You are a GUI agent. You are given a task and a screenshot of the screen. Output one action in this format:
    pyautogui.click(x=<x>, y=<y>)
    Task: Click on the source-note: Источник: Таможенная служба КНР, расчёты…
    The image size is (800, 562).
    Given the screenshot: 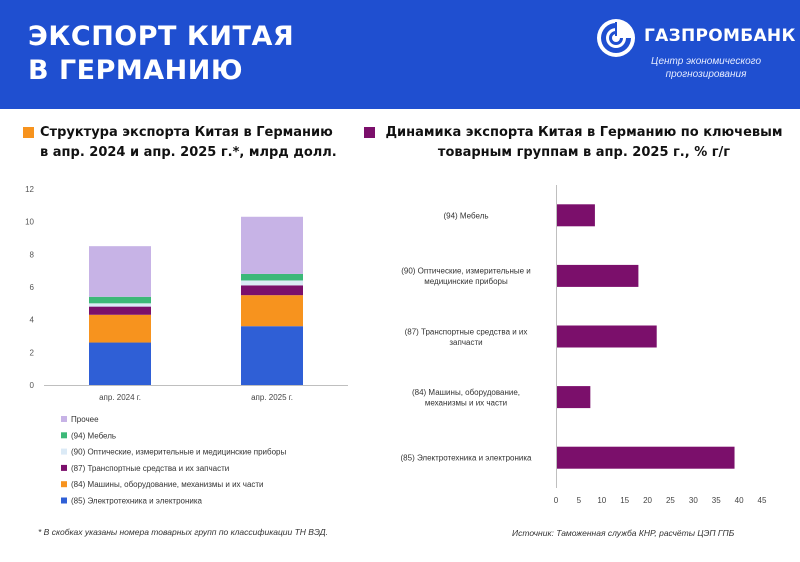 What is the action you would take?
    pyautogui.click(x=623, y=533)
    